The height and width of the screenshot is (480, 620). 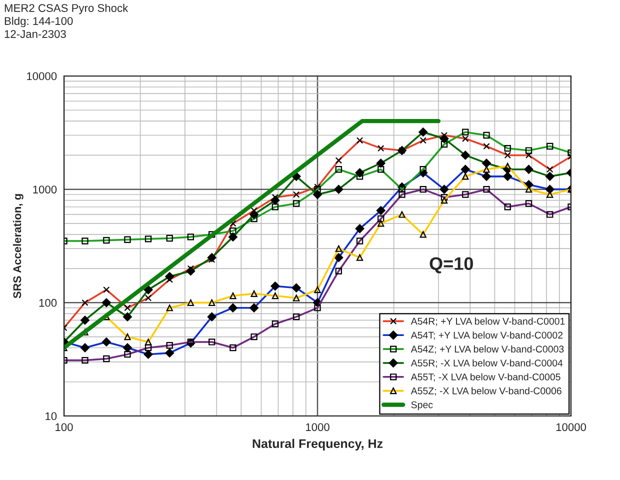 What do you see at coordinates (48, 302) in the screenshot?
I see `y-tick-label: 100` at bounding box center [48, 302].